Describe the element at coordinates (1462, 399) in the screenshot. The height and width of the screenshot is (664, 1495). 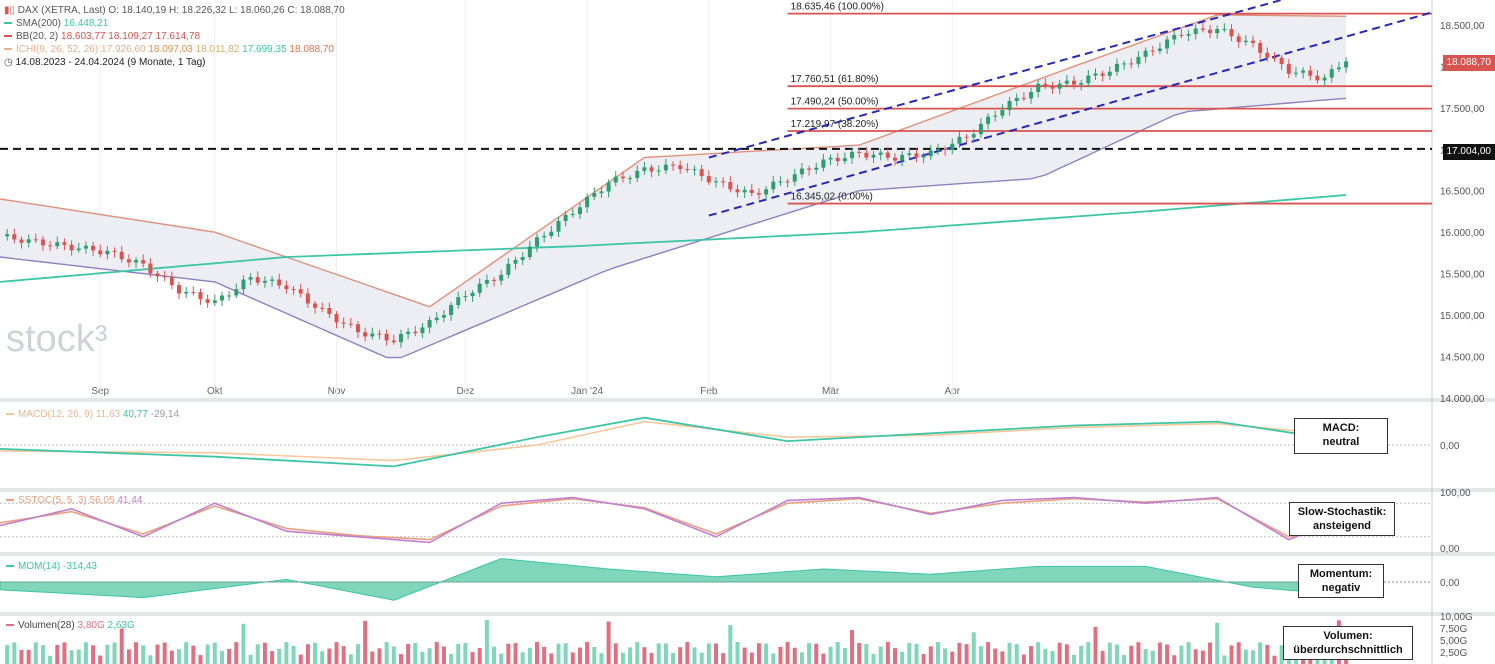
I see `y-tick-label: 14.000,00` at that location.